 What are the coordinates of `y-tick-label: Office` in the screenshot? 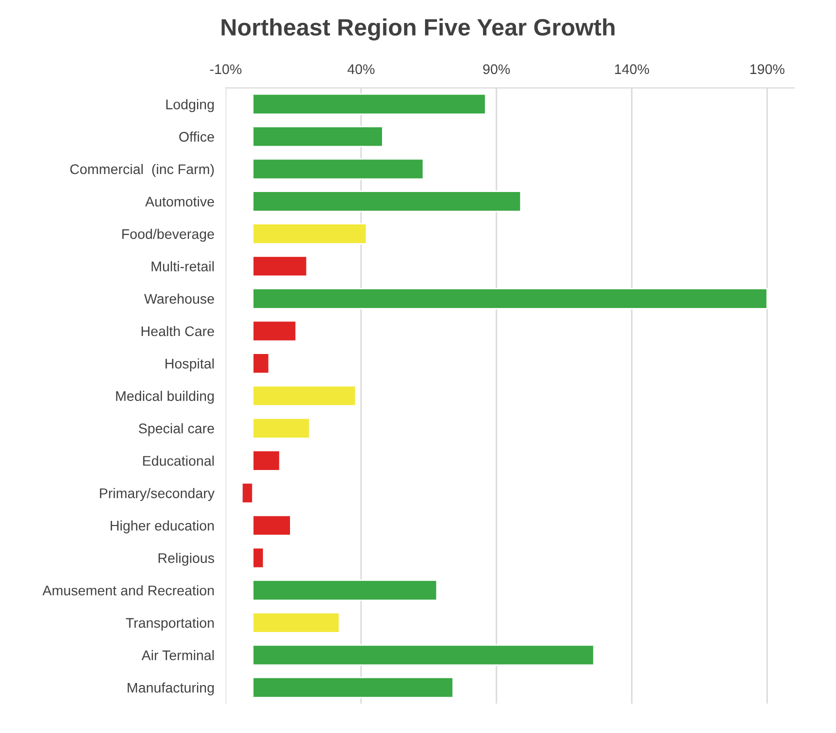 It's located at (196, 137).